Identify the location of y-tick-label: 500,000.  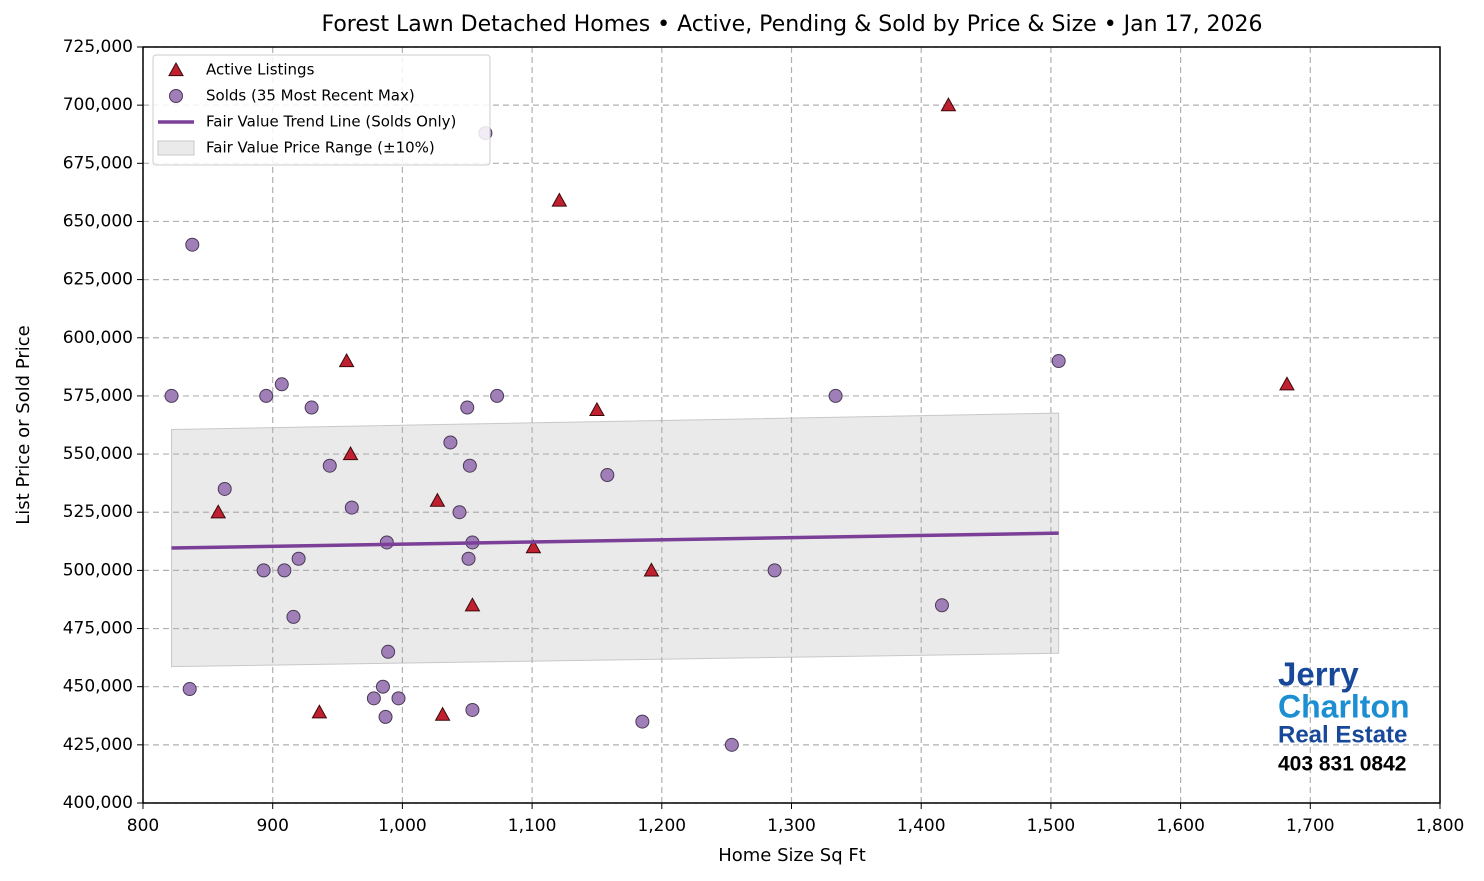
(98, 570).